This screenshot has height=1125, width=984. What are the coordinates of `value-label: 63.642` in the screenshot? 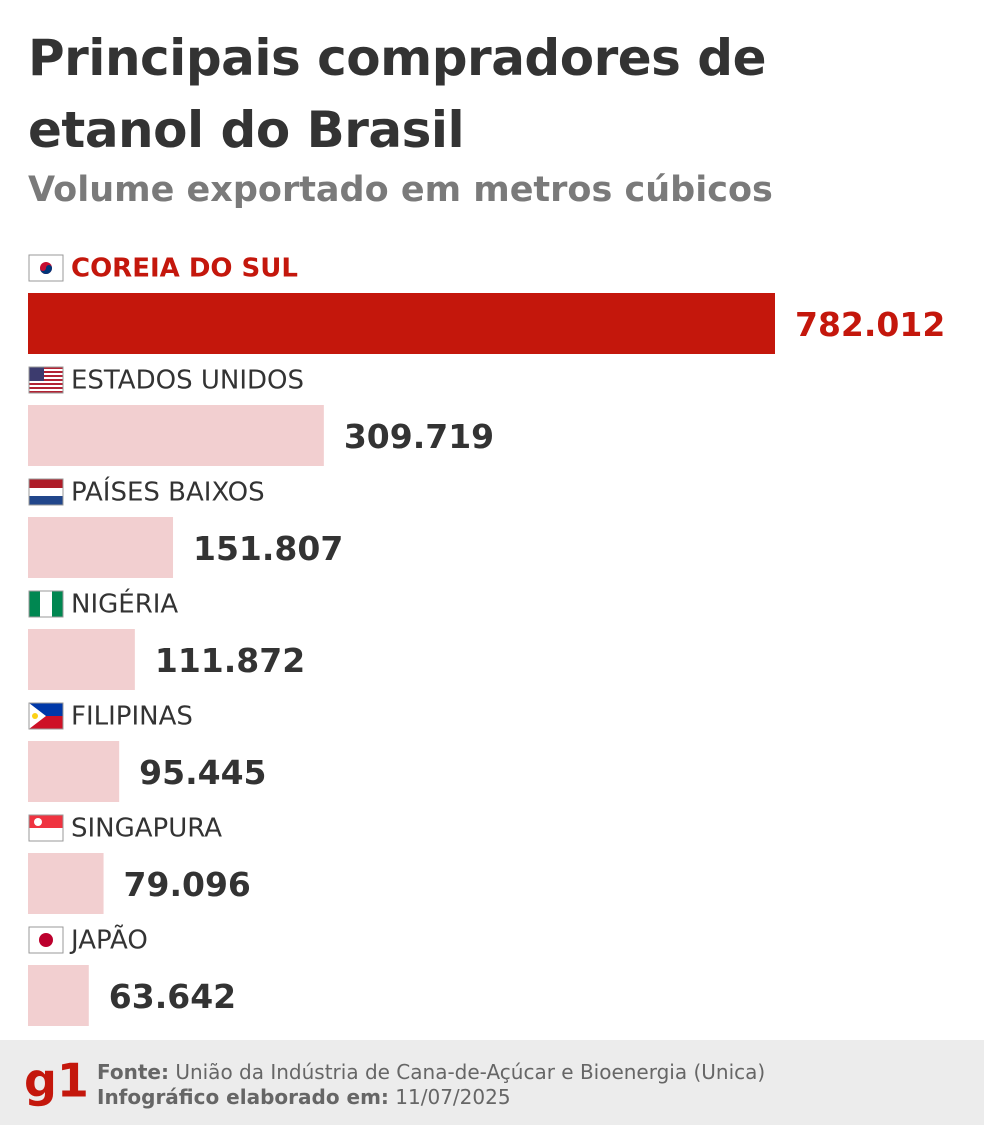 It's located at (172, 996).